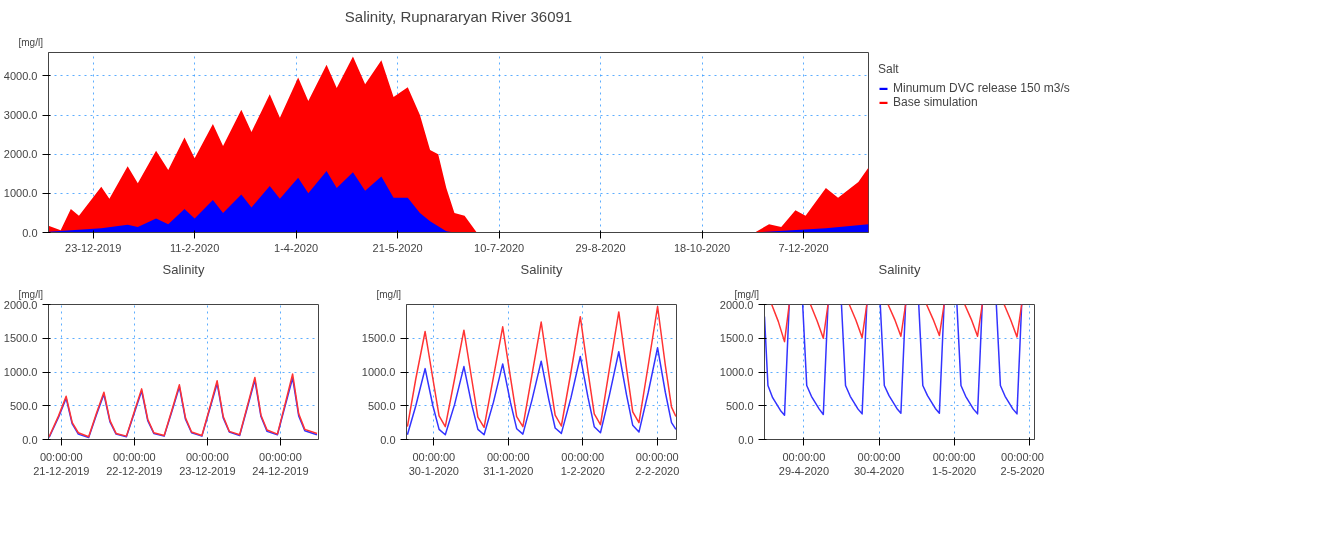 The height and width of the screenshot is (560, 1323). I want to click on y-tick-label: 3000.0, so click(20, 115).